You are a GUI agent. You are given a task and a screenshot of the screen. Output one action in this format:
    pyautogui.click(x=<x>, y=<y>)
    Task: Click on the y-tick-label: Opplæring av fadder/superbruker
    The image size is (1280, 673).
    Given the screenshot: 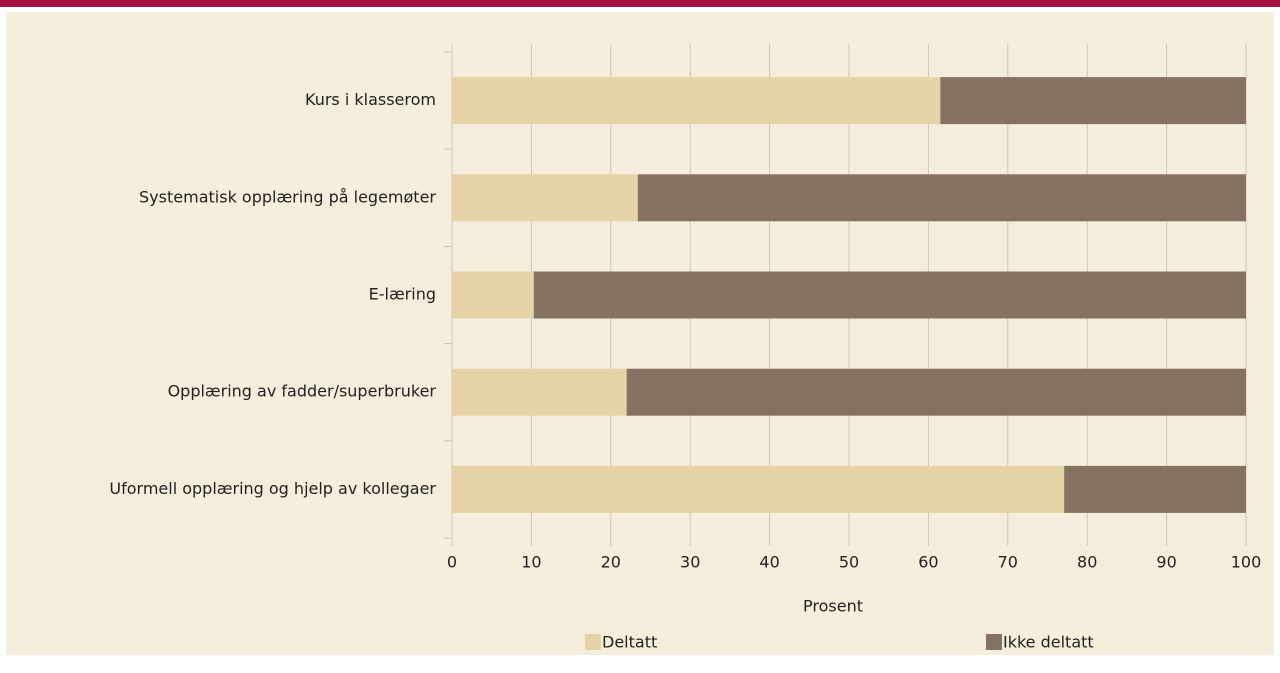 What is the action you would take?
    pyautogui.click(x=302, y=391)
    